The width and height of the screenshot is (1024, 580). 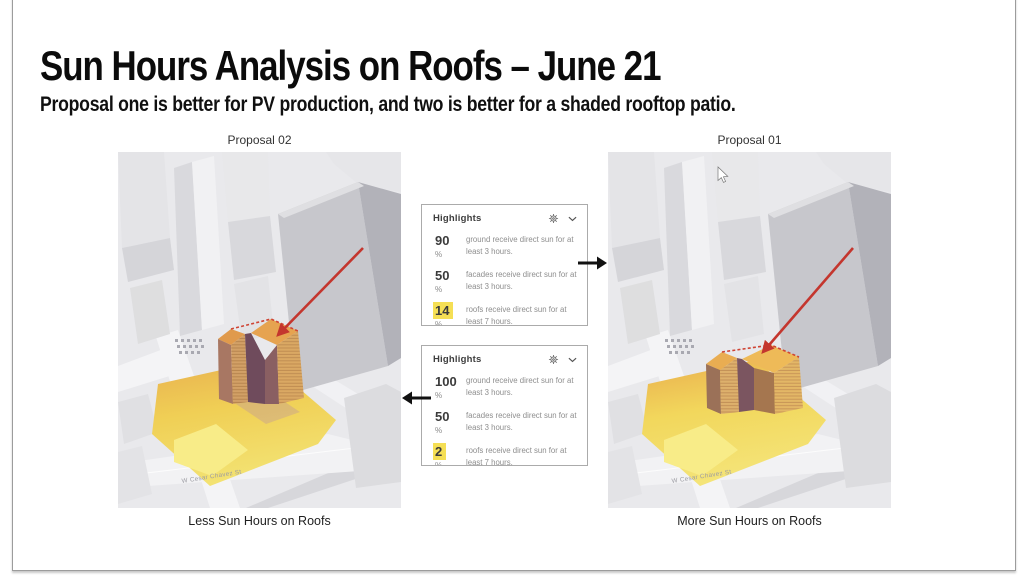 I want to click on arrow-left-icon, so click(x=416, y=398).